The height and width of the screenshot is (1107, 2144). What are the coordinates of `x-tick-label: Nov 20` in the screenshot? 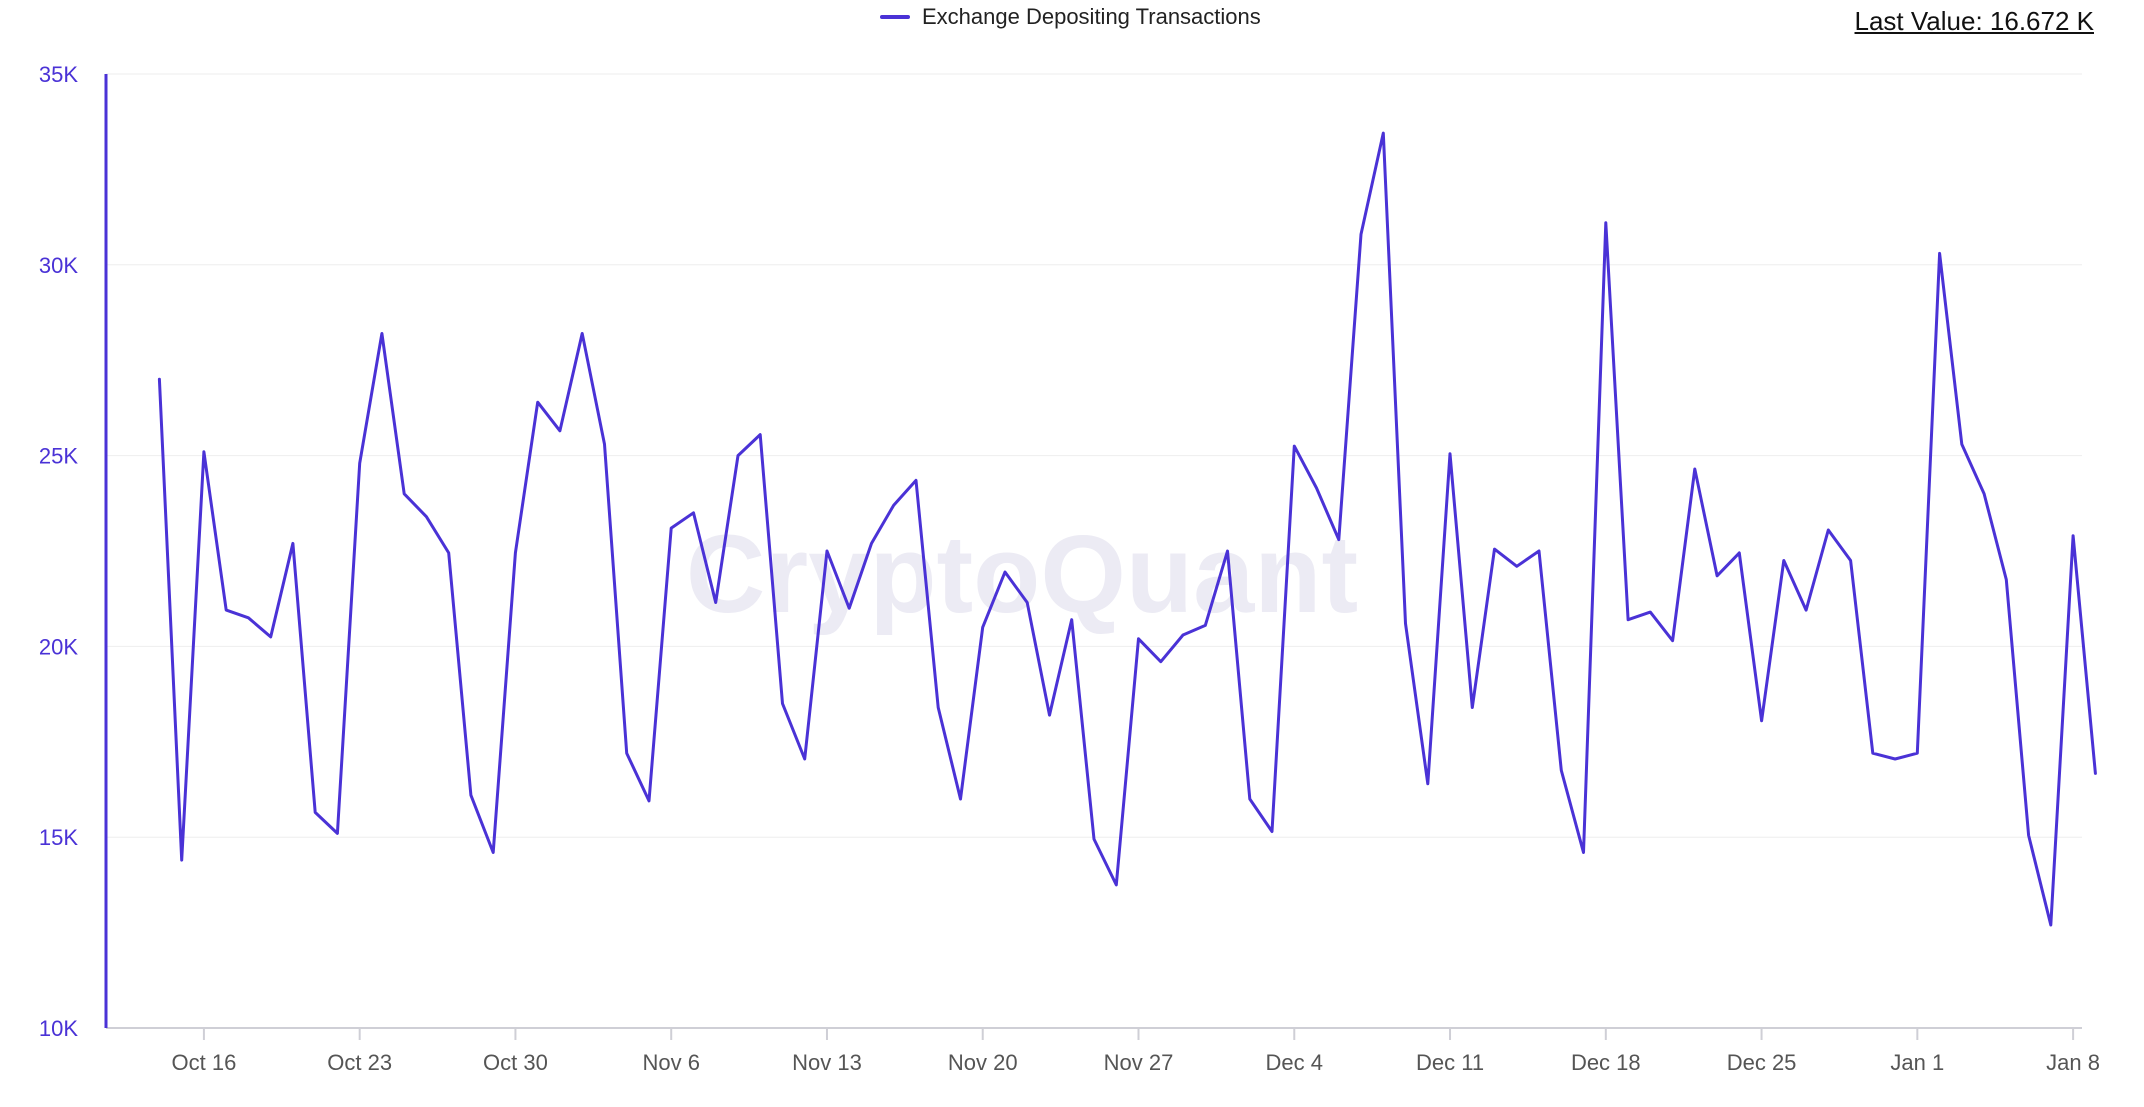 It's located at (983, 1062).